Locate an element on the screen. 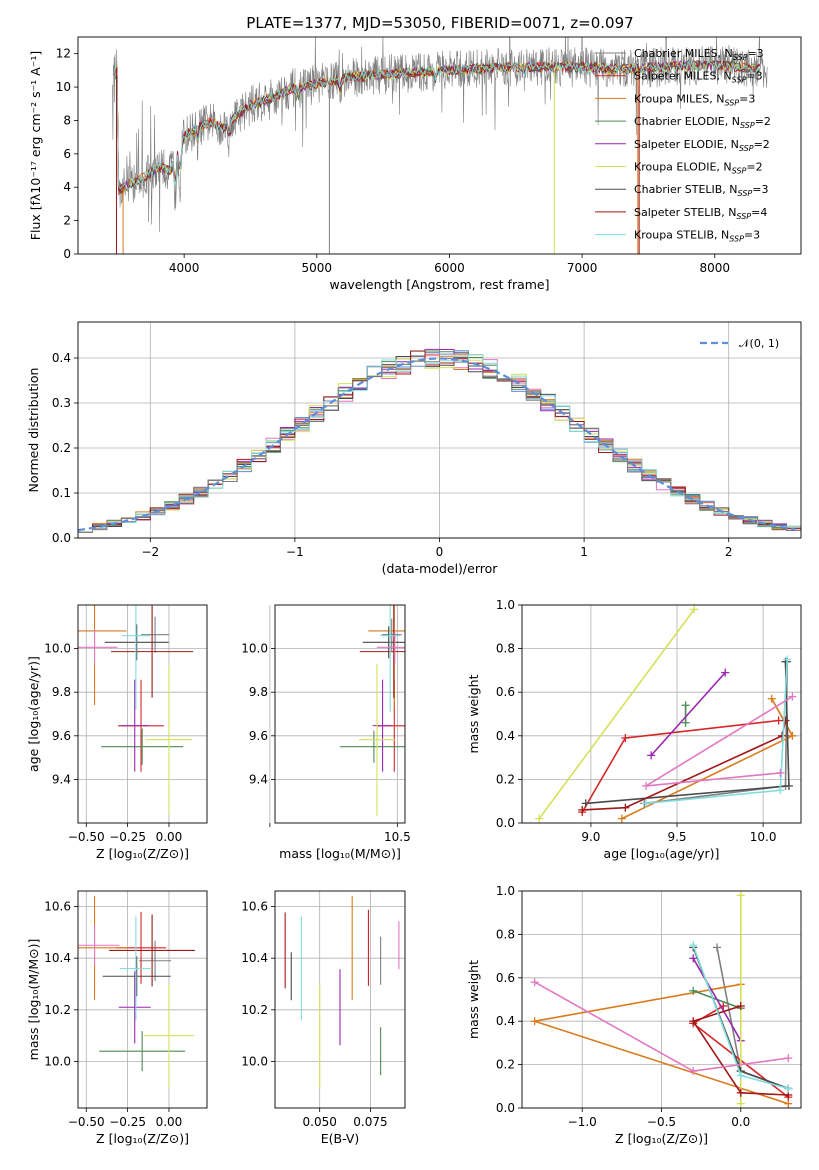  x-axis-label: age [log₁₀(age/yr)] is located at coordinates (662, 853).